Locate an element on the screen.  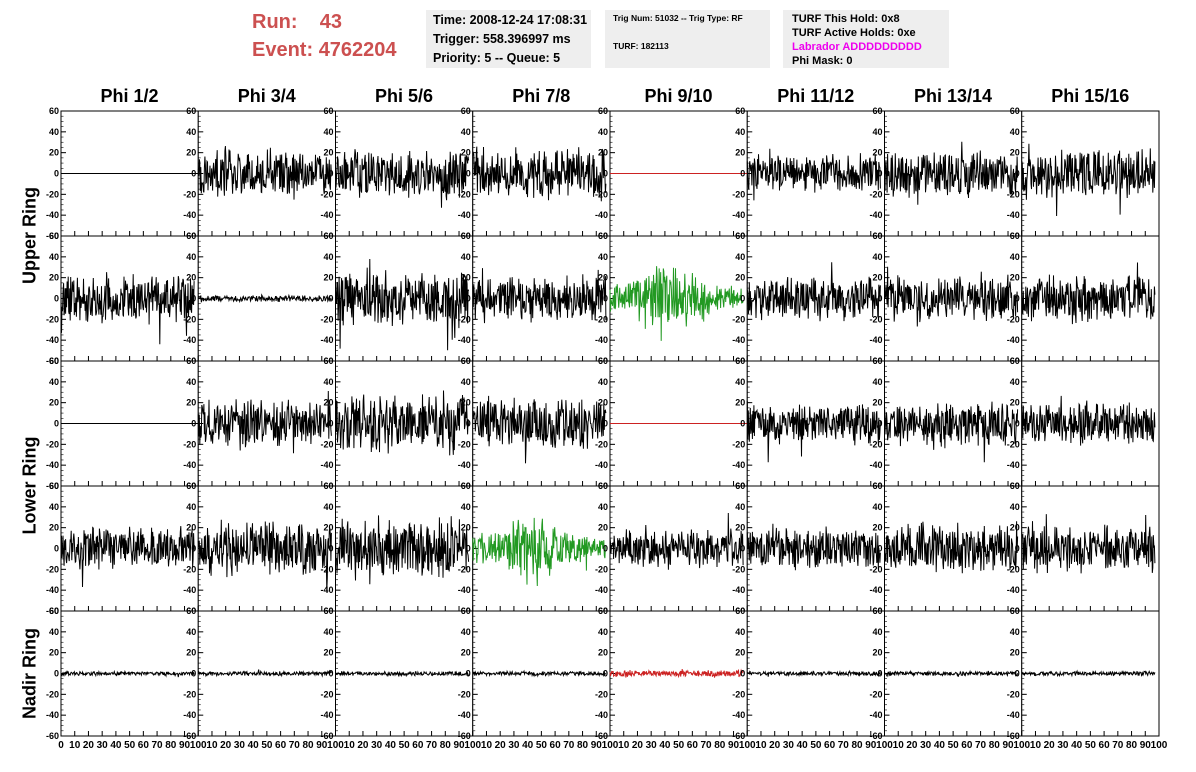
priority-text: Priority: 5 -- Queue: 5 is located at coordinates (497, 58).